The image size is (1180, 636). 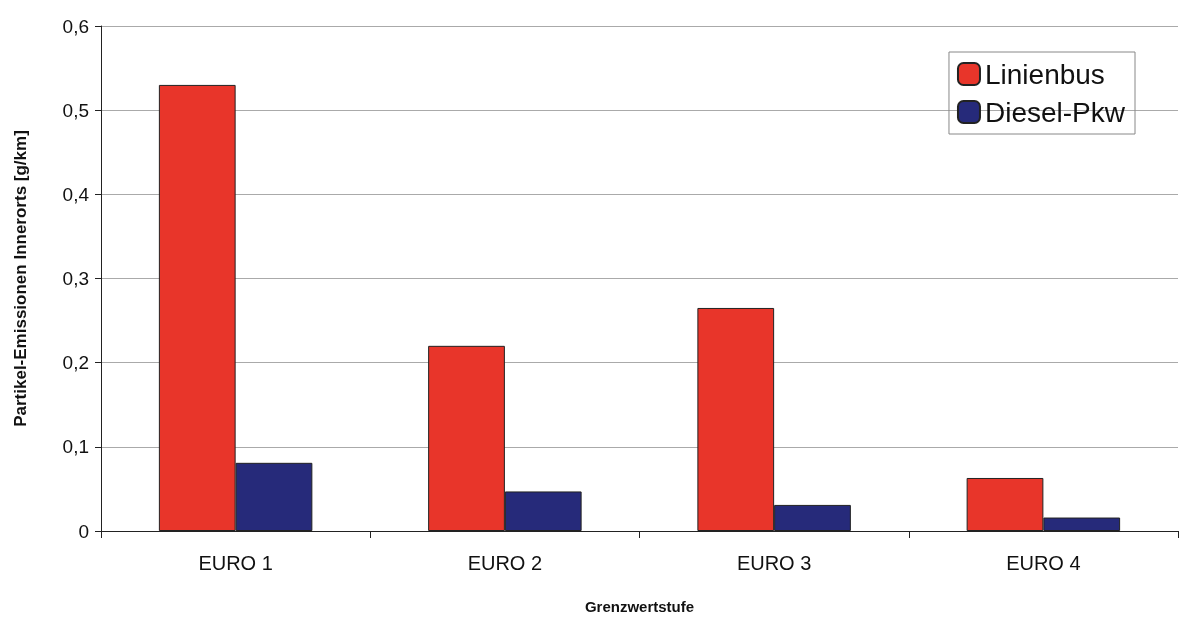 What do you see at coordinates (1055, 112) in the screenshot?
I see `legend-label: Diesel-Pkw` at bounding box center [1055, 112].